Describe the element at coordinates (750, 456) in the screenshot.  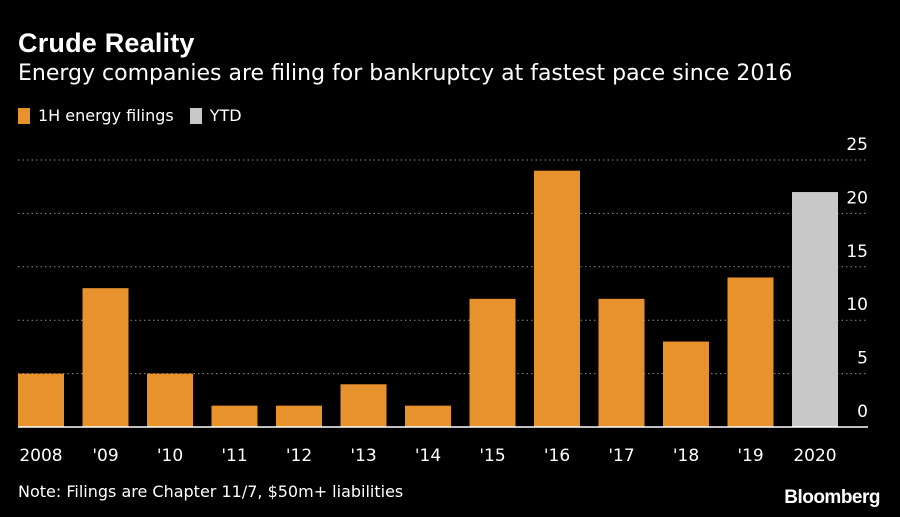
I see `x-tick-label: '19` at that location.